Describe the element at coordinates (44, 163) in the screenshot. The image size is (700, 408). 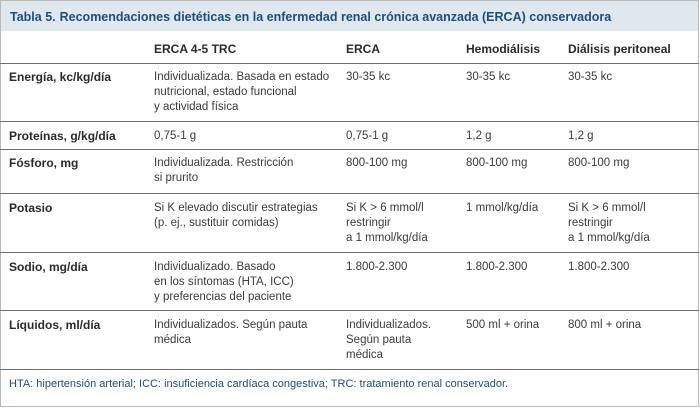
I see `row-label-fosforo: Fósforo, mg` at that location.